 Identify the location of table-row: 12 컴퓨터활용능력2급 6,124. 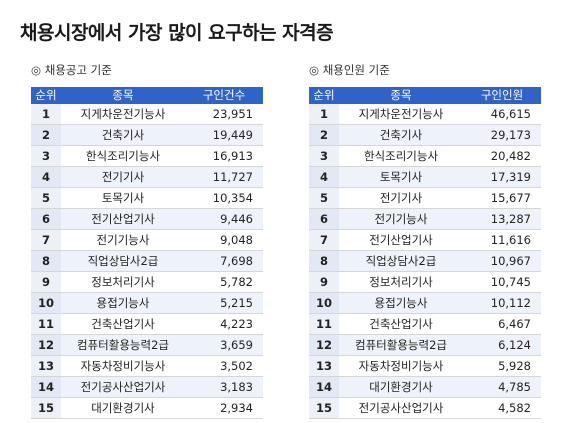
(425, 345).